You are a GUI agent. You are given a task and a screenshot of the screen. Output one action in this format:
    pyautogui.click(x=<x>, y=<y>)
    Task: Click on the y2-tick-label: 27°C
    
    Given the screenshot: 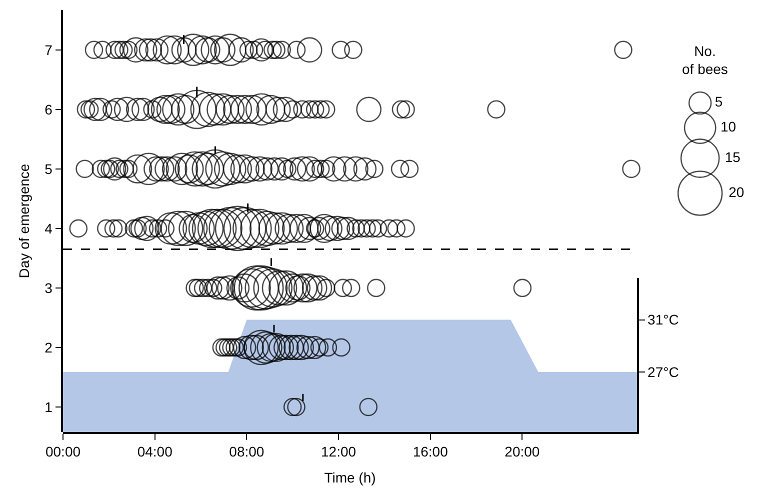 What is the action you would take?
    pyautogui.click(x=663, y=372)
    